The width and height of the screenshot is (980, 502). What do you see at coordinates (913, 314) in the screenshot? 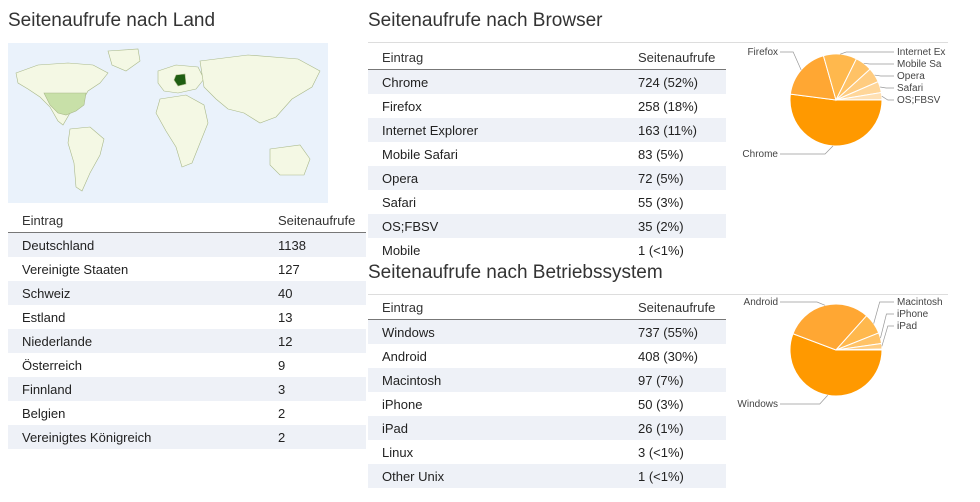
I see `os-pie-label: iPhone` at bounding box center [913, 314].